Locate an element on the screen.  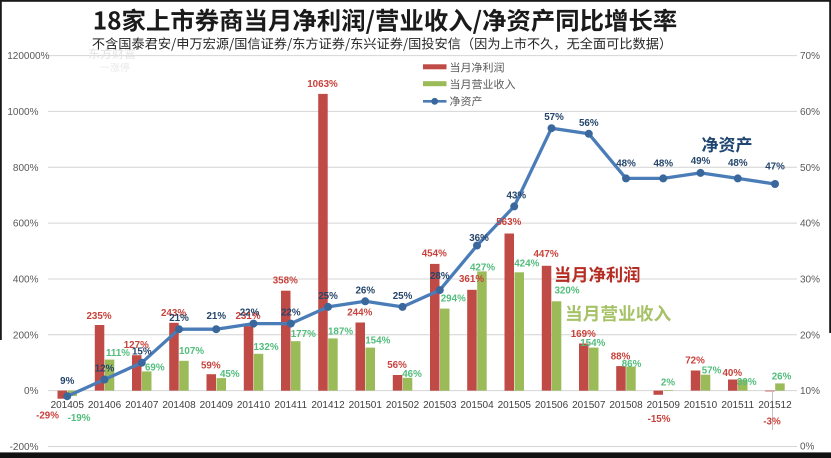
svg-text: 243% is located at coordinates (173, 313).